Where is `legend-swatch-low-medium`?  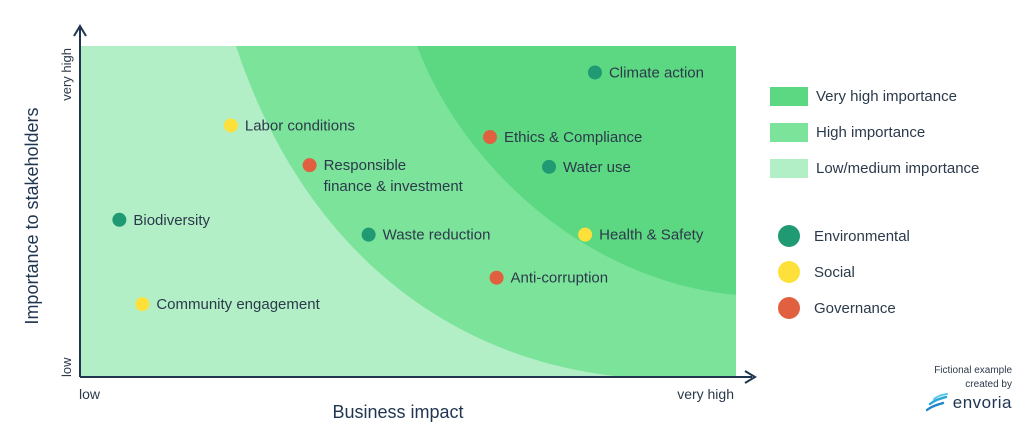
legend-swatch-low-medium is located at coordinates (789, 168).